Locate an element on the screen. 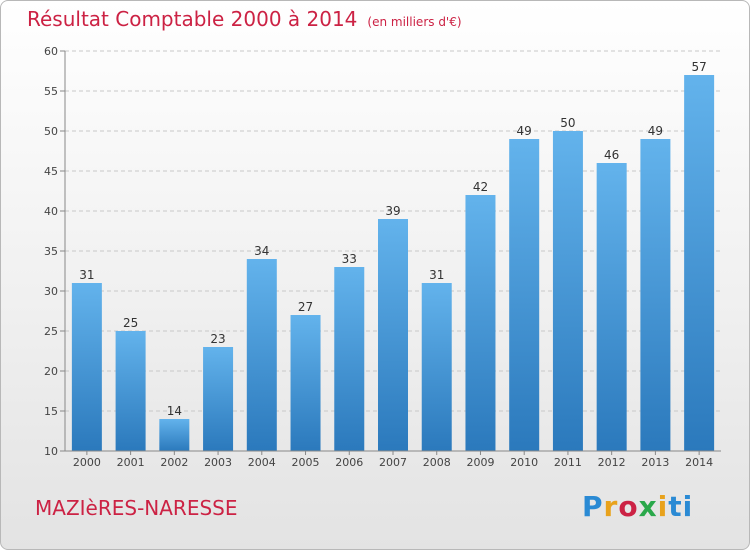 This screenshot has height=550, width=750. bar-value-label: 27 is located at coordinates (305, 307).